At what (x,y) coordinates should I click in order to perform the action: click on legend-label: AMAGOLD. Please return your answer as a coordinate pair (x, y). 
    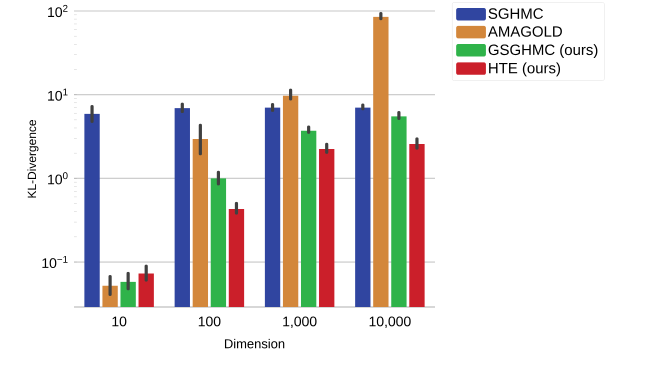
    Looking at the image, I should click on (525, 31).